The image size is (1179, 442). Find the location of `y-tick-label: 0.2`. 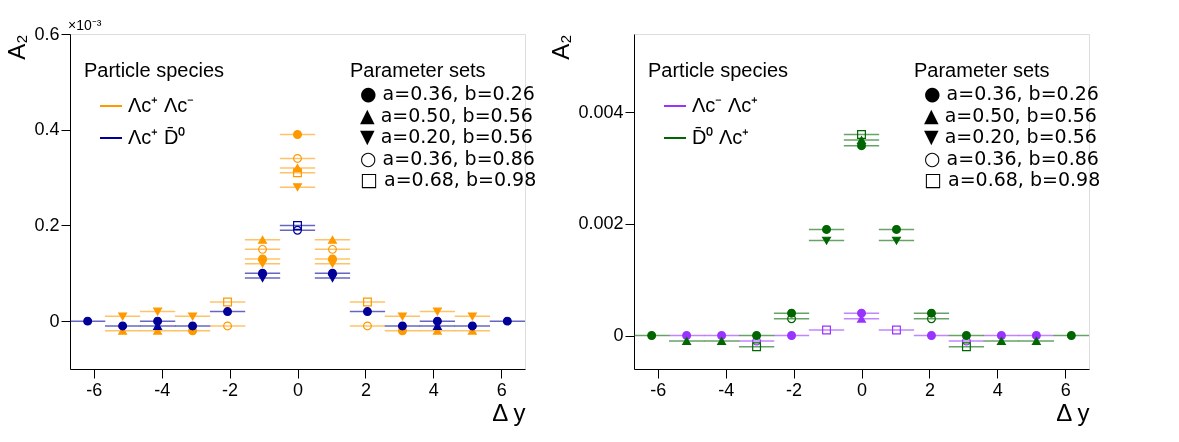

y-tick-label: 0.2 is located at coordinates (47, 224).